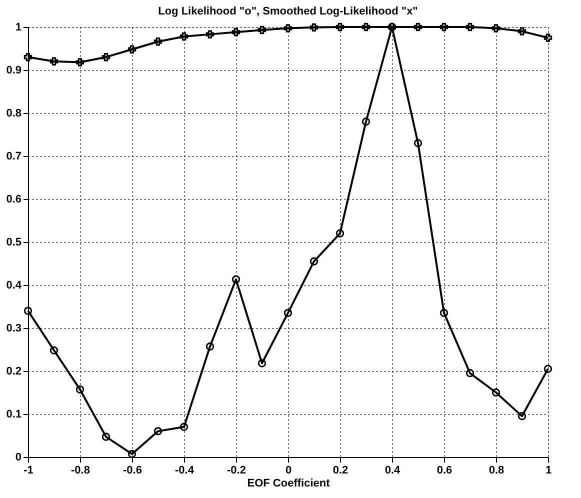  Describe the element at coordinates (444, 470) in the screenshot. I see `x-tick-label: 0.6` at that location.